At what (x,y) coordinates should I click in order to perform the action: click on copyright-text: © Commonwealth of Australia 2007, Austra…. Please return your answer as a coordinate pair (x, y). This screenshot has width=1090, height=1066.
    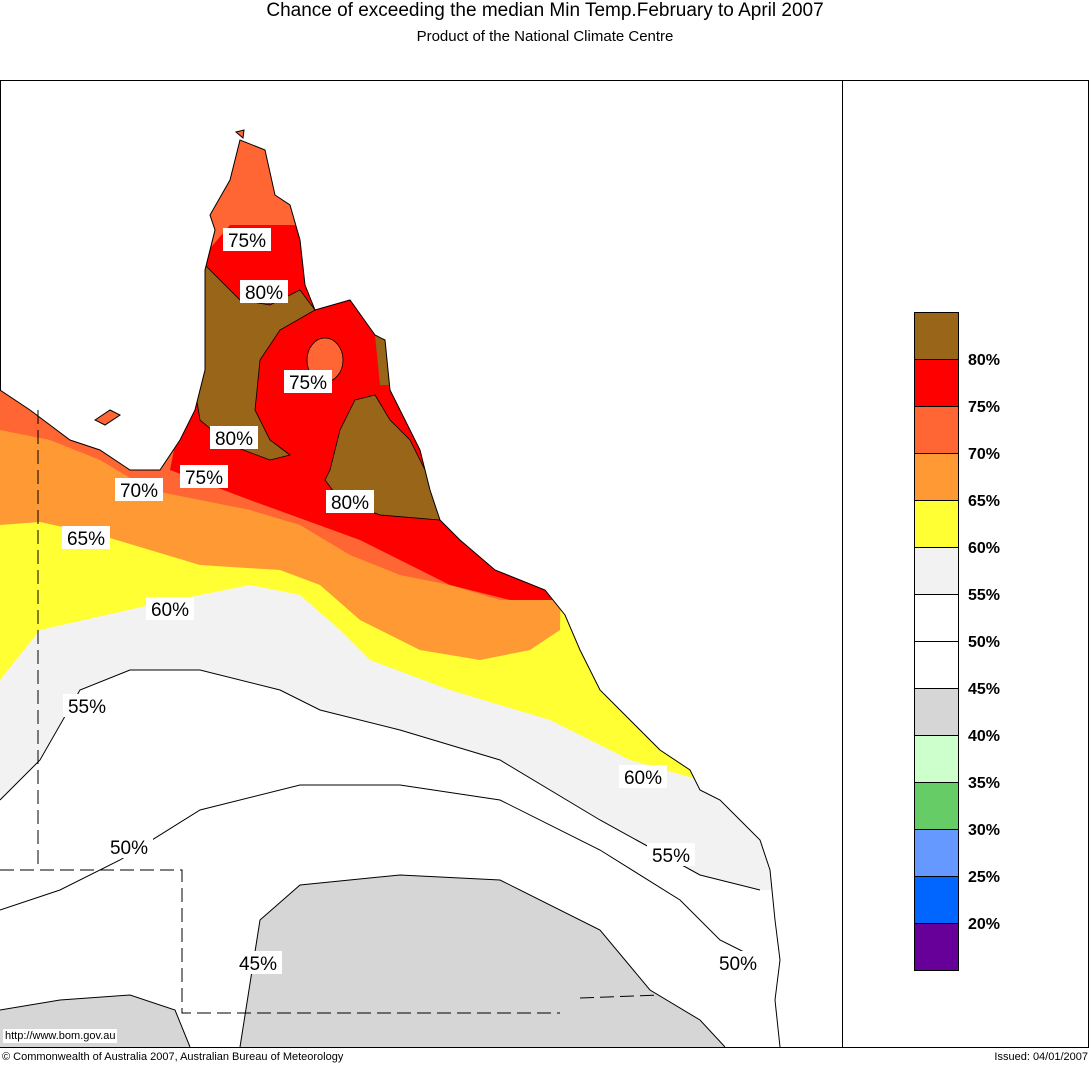
    Looking at the image, I should click on (173, 1057).